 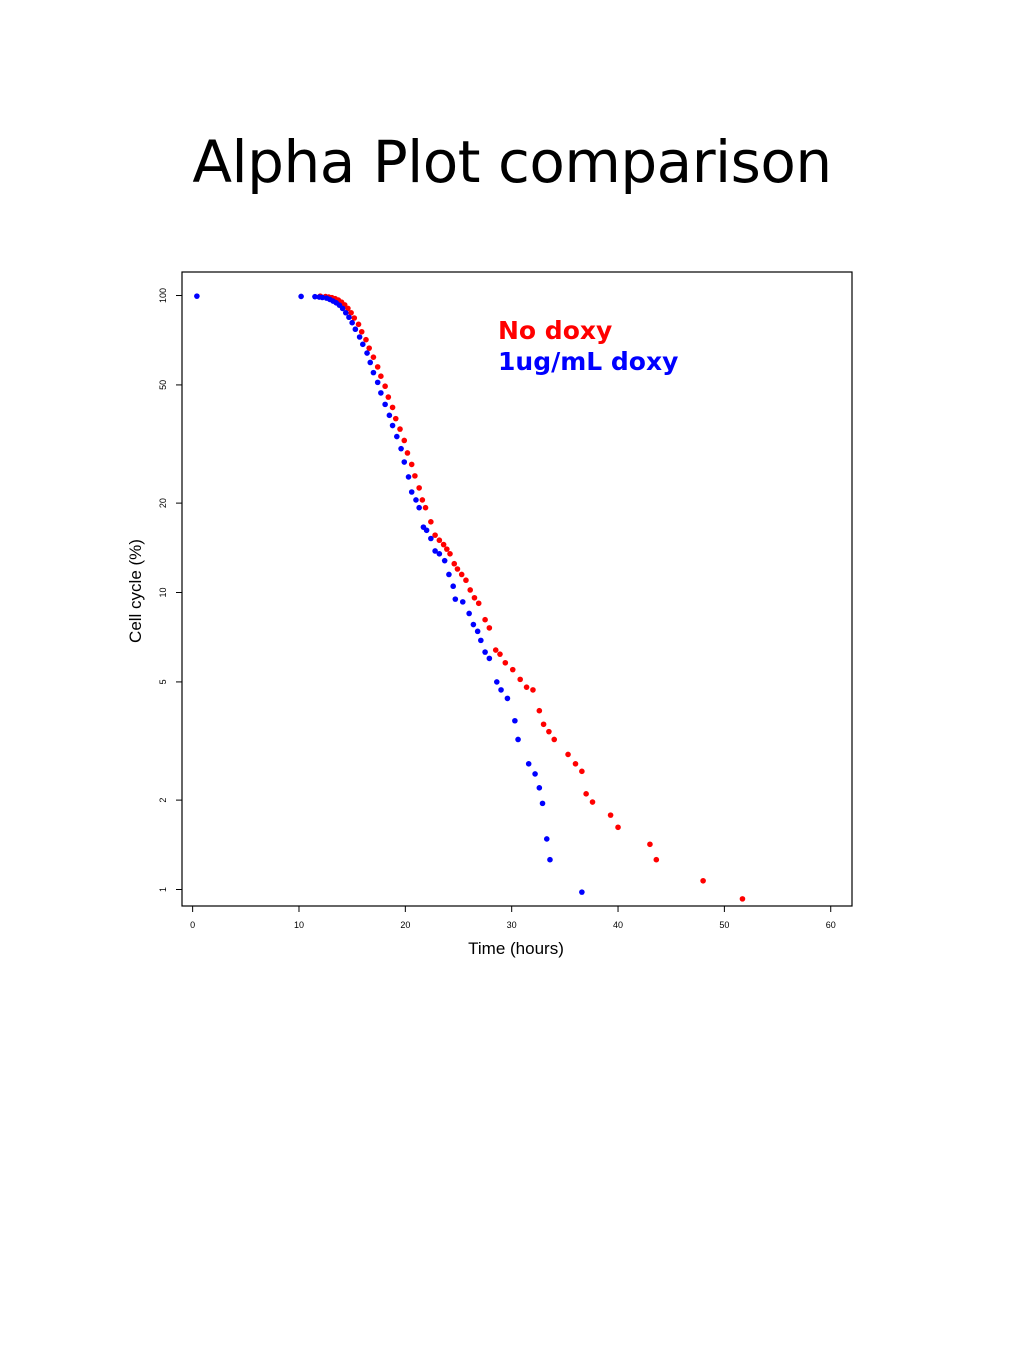 What do you see at coordinates (163, 385) in the screenshot?
I see `y-tick-label: 50` at bounding box center [163, 385].